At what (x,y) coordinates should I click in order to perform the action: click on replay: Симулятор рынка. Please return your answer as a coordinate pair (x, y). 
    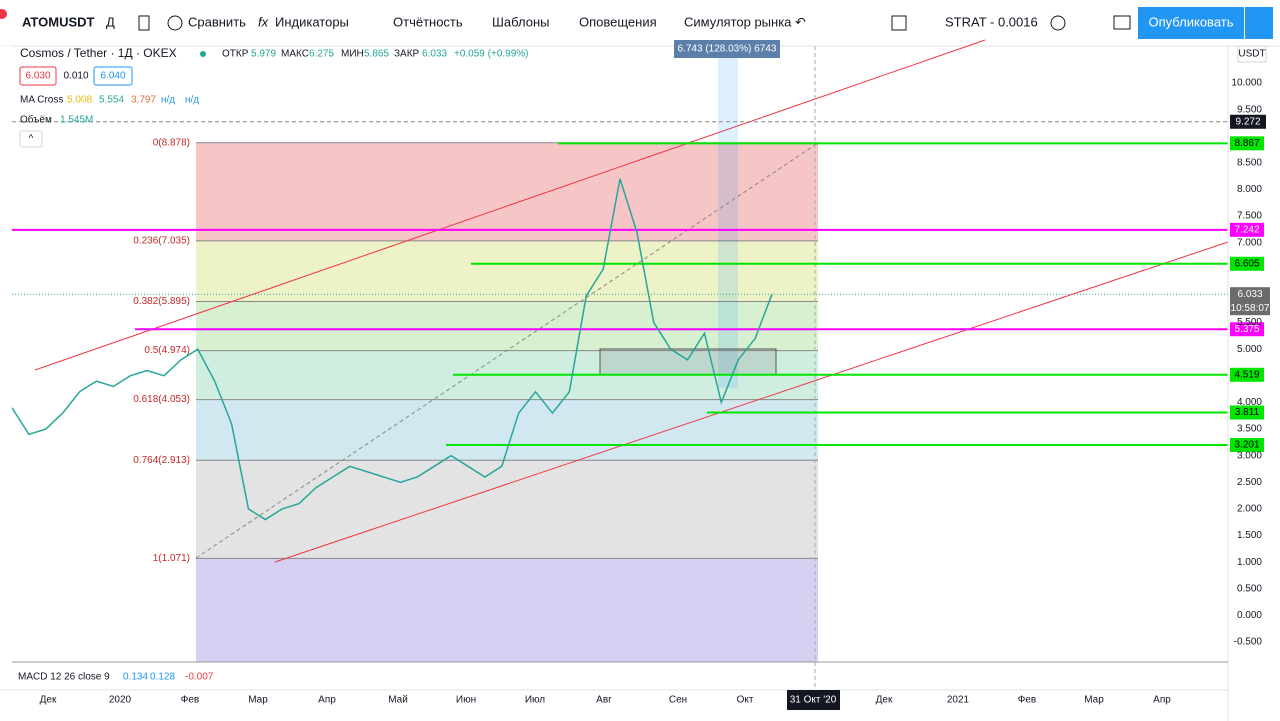
    Looking at the image, I should click on (738, 21).